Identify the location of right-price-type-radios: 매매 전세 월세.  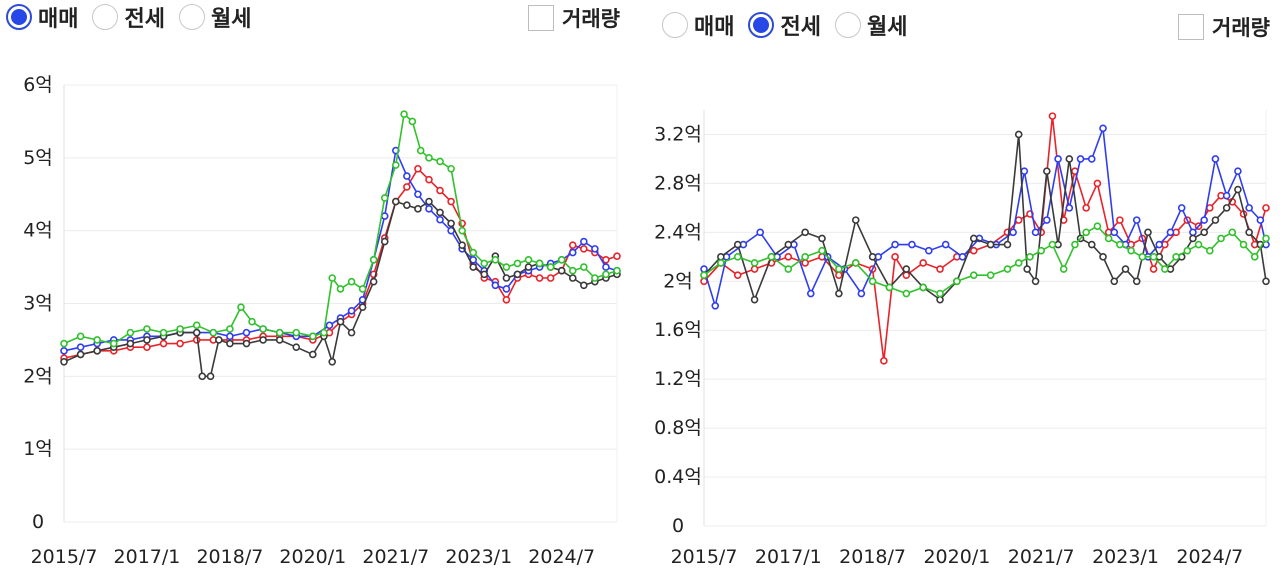
(784, 25).